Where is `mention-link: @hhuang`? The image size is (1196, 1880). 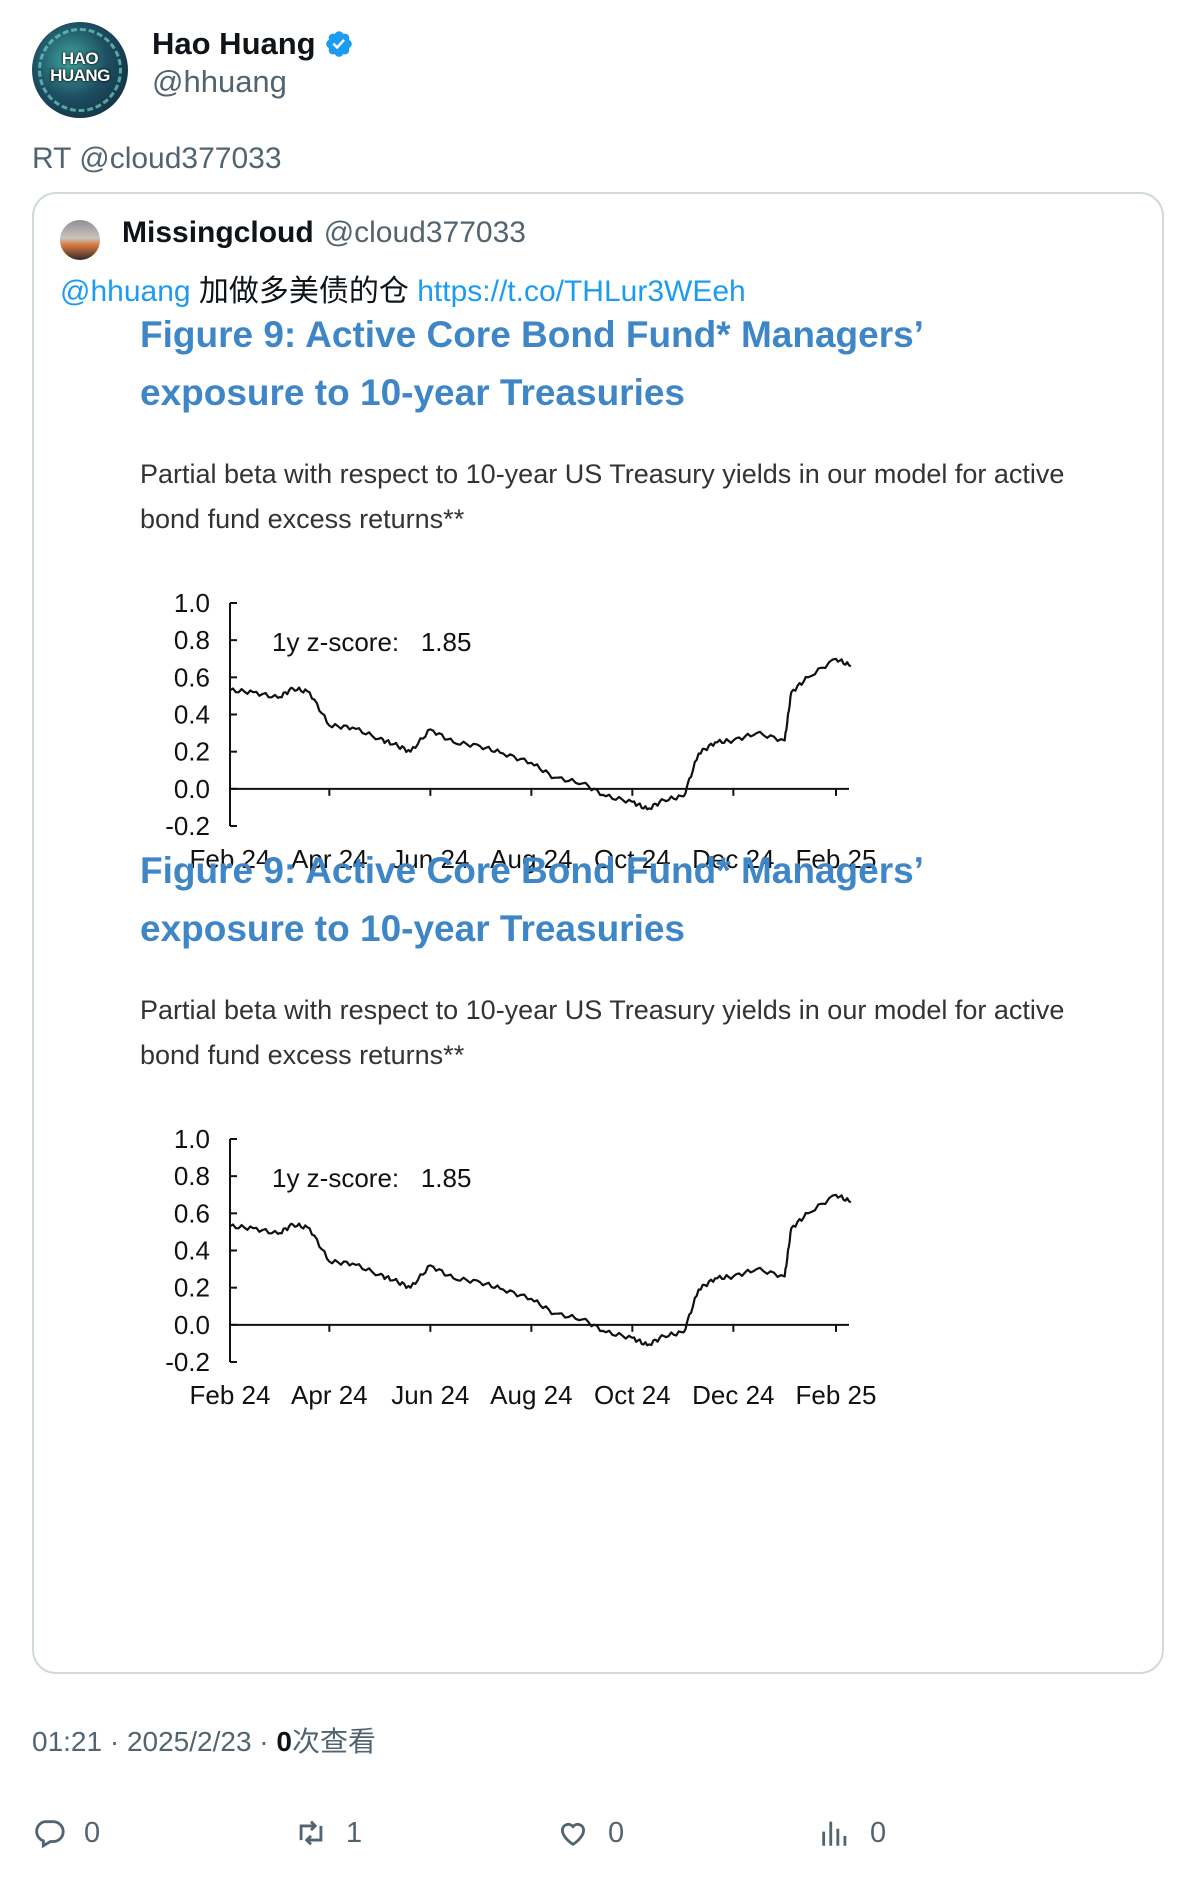
mention-link: @hhuang is located at coordinates (125, 291).